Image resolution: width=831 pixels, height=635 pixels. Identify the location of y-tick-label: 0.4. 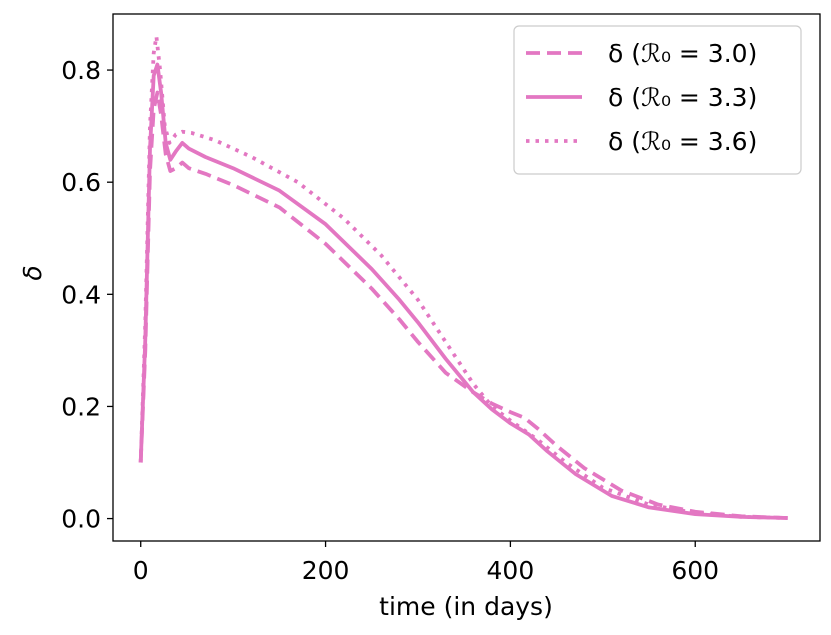
(81, 294).